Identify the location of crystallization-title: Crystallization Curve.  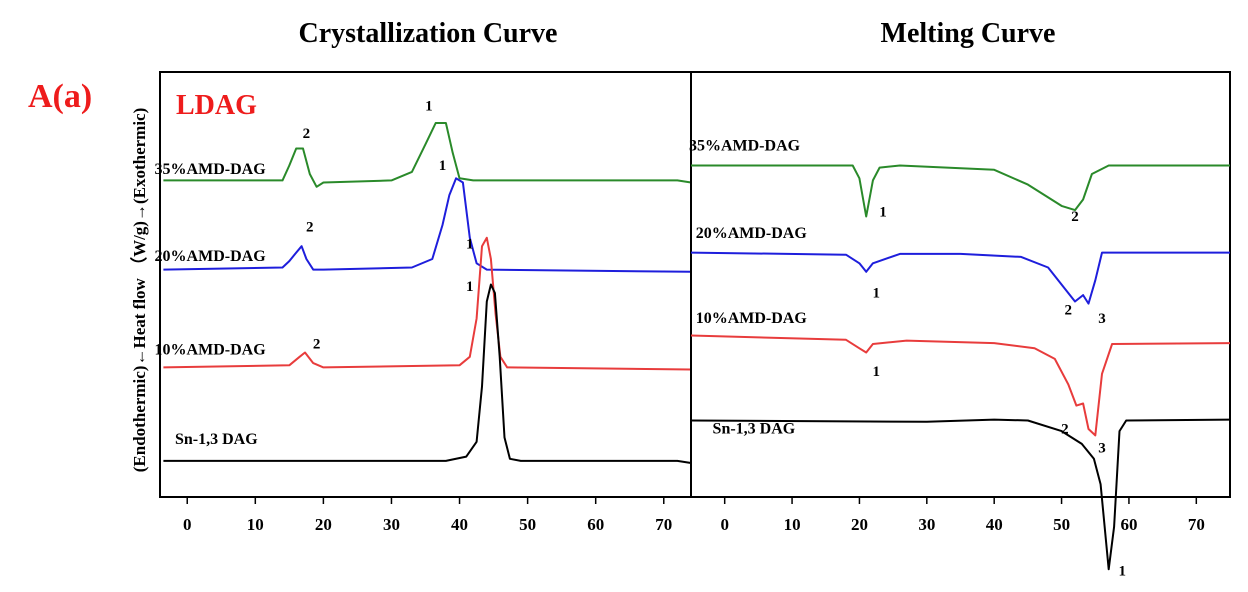
(428, 33).